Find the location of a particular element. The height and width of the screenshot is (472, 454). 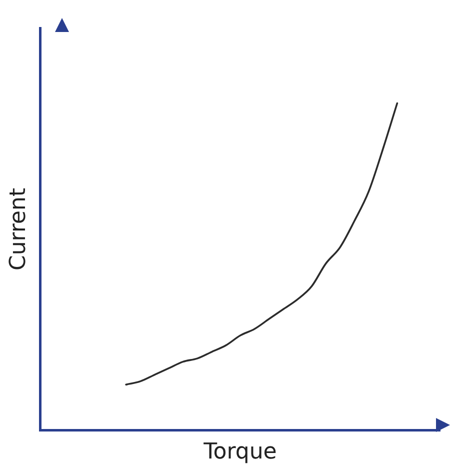

x-axis-title: Torque is located at coordinates (239, 452).